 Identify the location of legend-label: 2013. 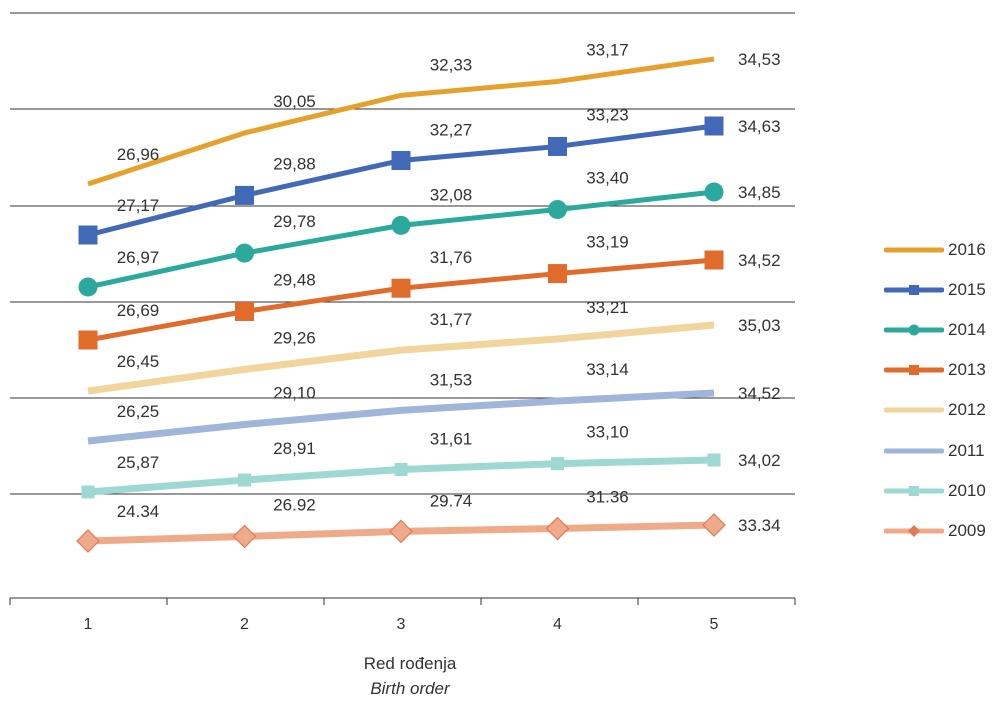
(967, 370).